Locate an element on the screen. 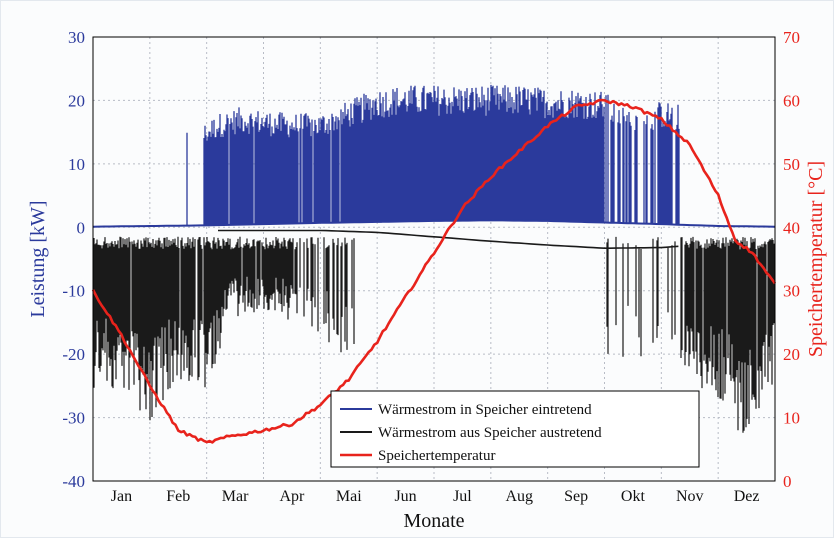 Image resolution: width=834 pixels, height=538 pixels. y-left-tick-label: 30 is located at coordinates (76, 37).